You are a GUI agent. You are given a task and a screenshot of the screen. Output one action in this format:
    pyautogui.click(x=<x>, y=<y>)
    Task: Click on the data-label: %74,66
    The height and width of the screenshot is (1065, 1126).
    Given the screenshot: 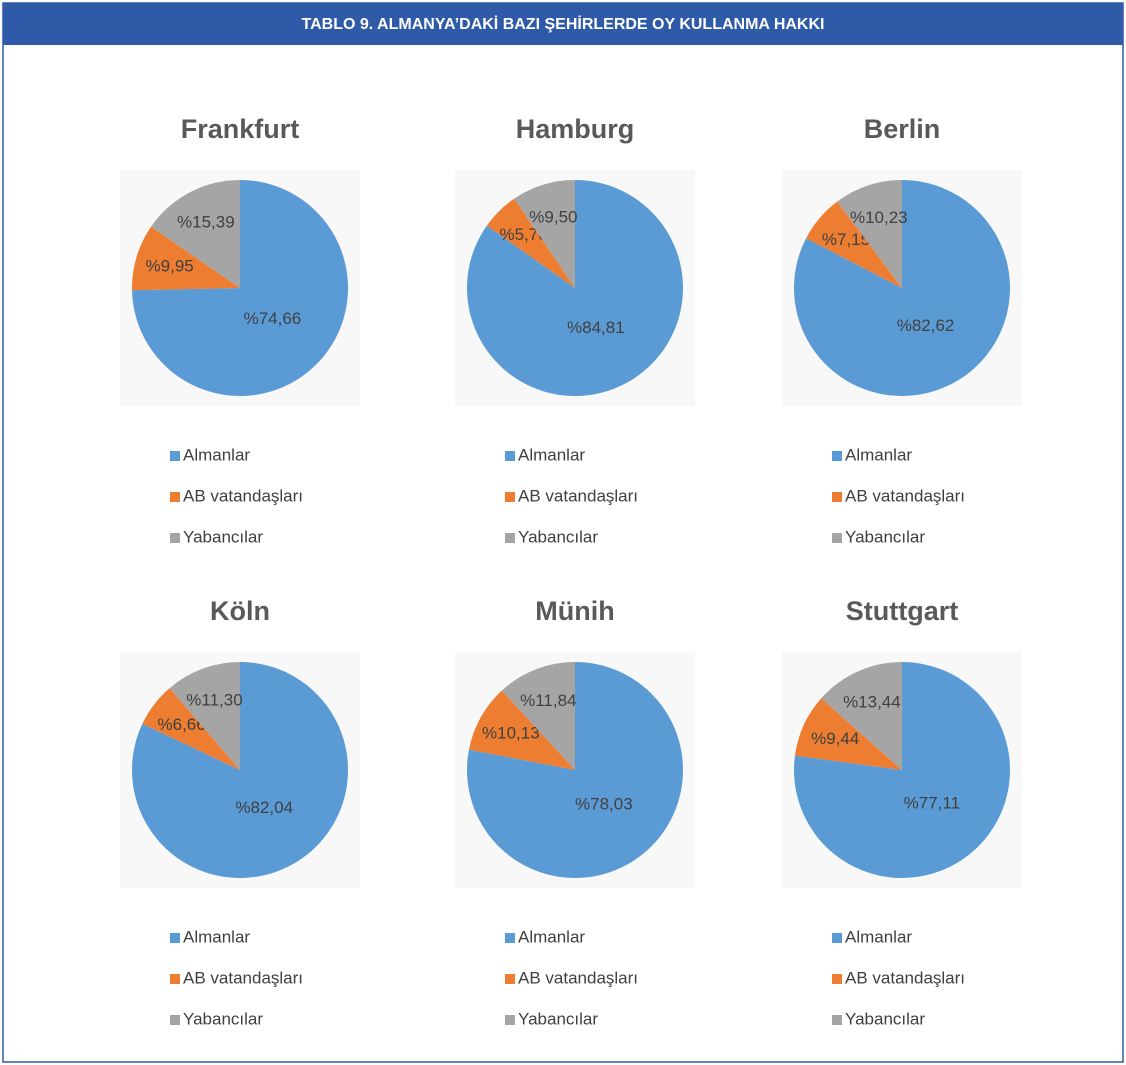 What is the action you would take?
    pyautogui.click(x=273, y=318)
    